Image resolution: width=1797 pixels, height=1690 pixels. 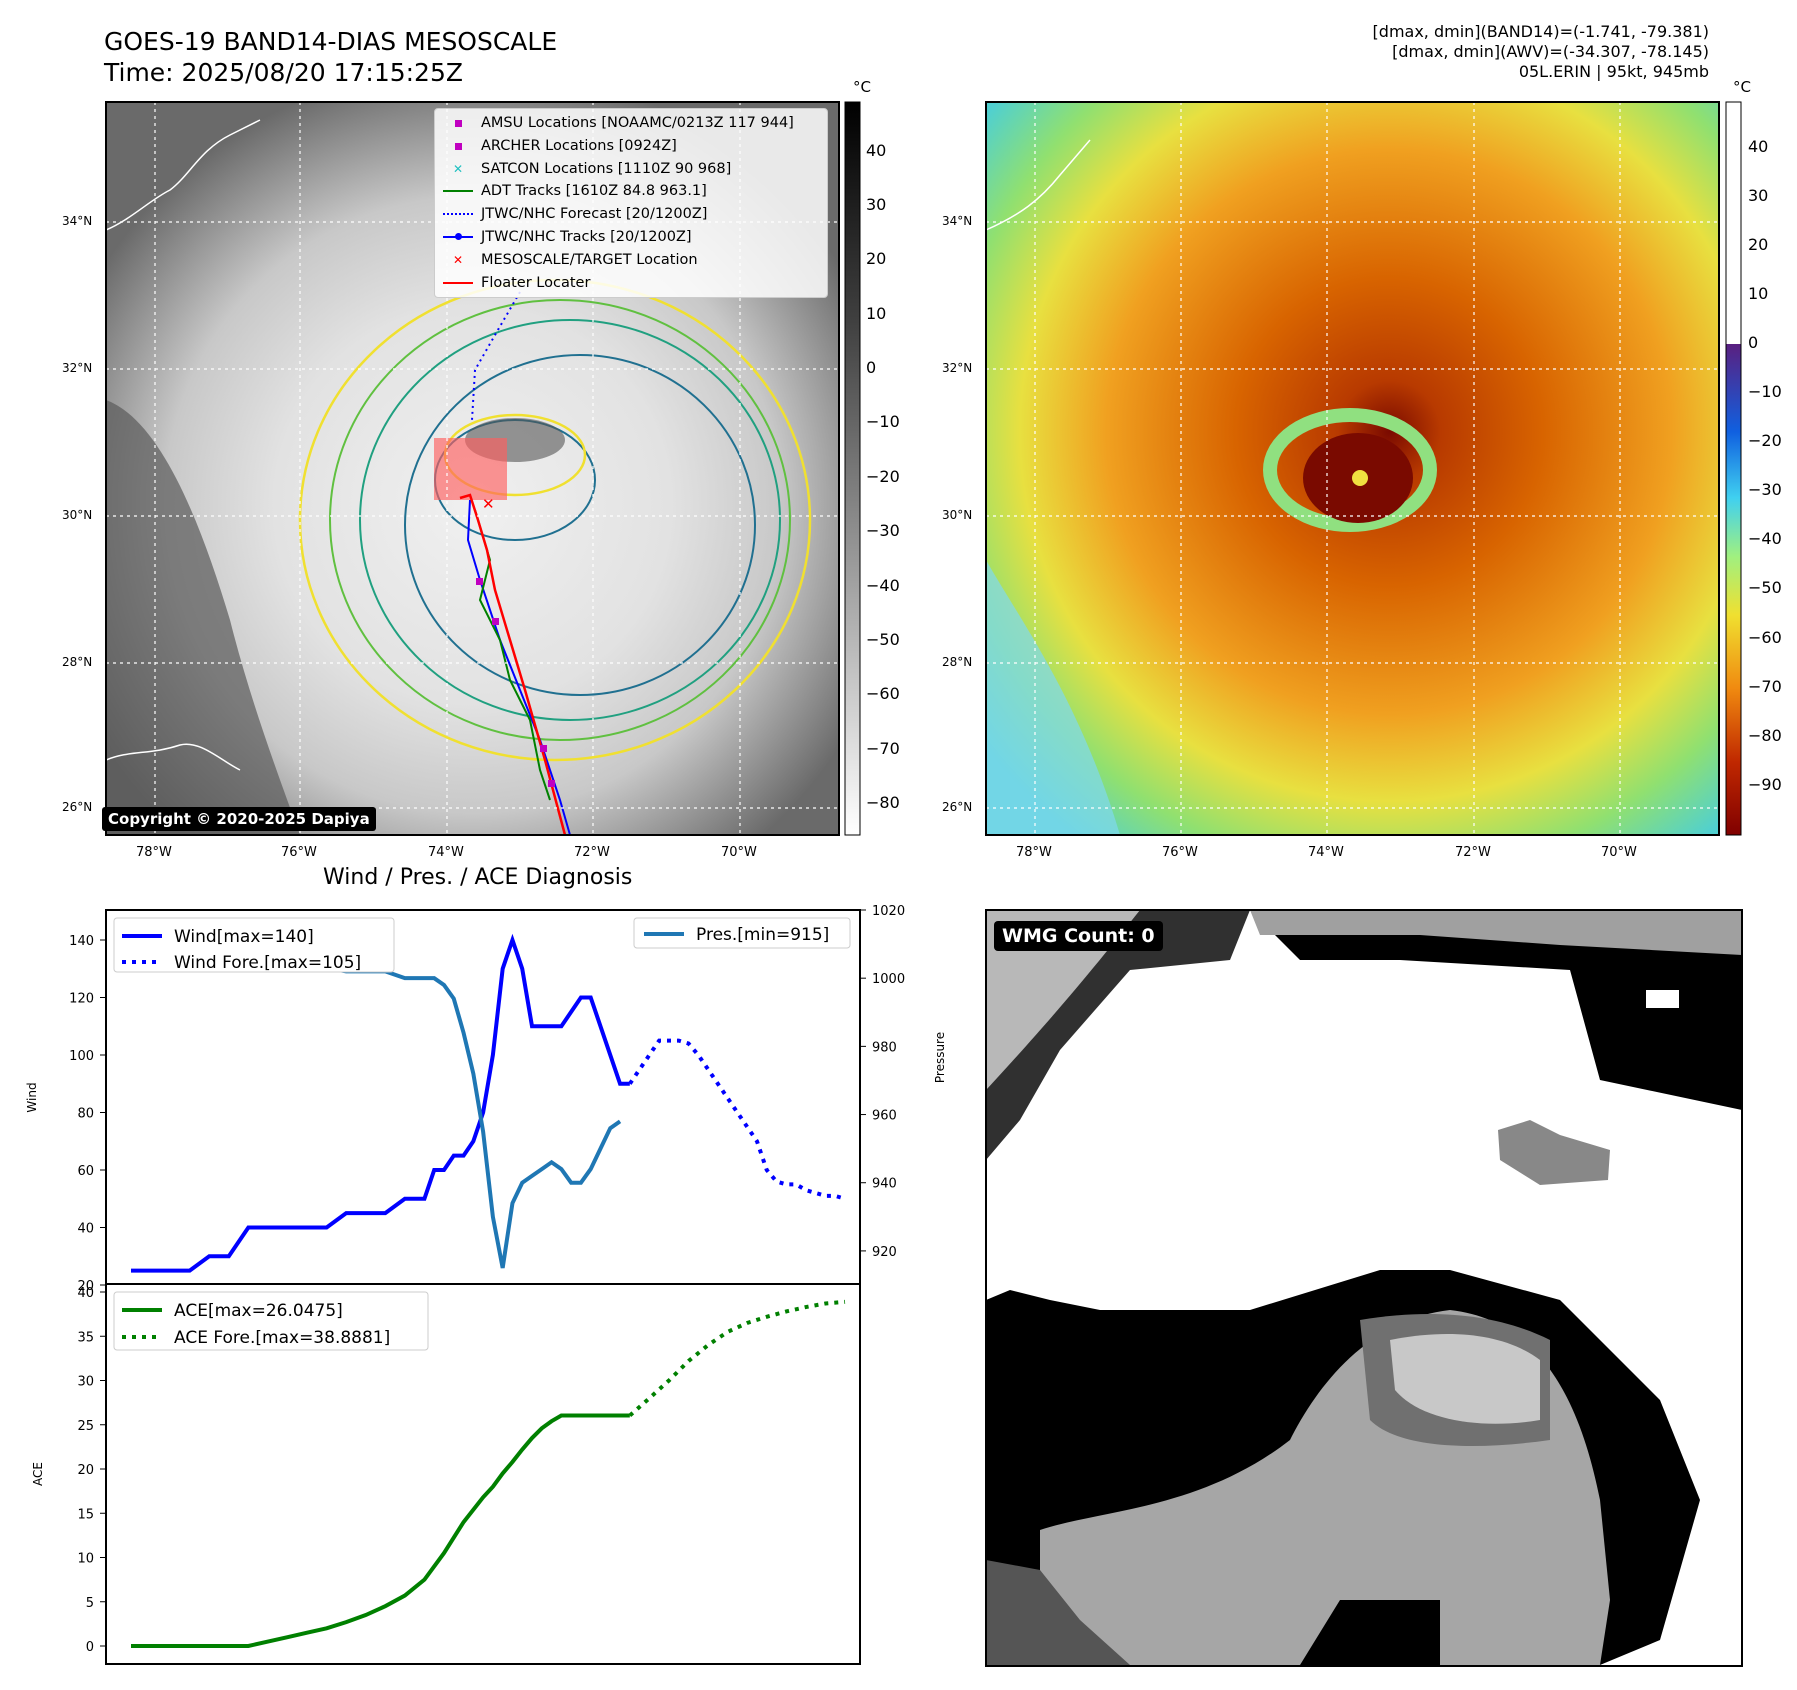 I want to click on wind-legend, so click(x=254, y=945).